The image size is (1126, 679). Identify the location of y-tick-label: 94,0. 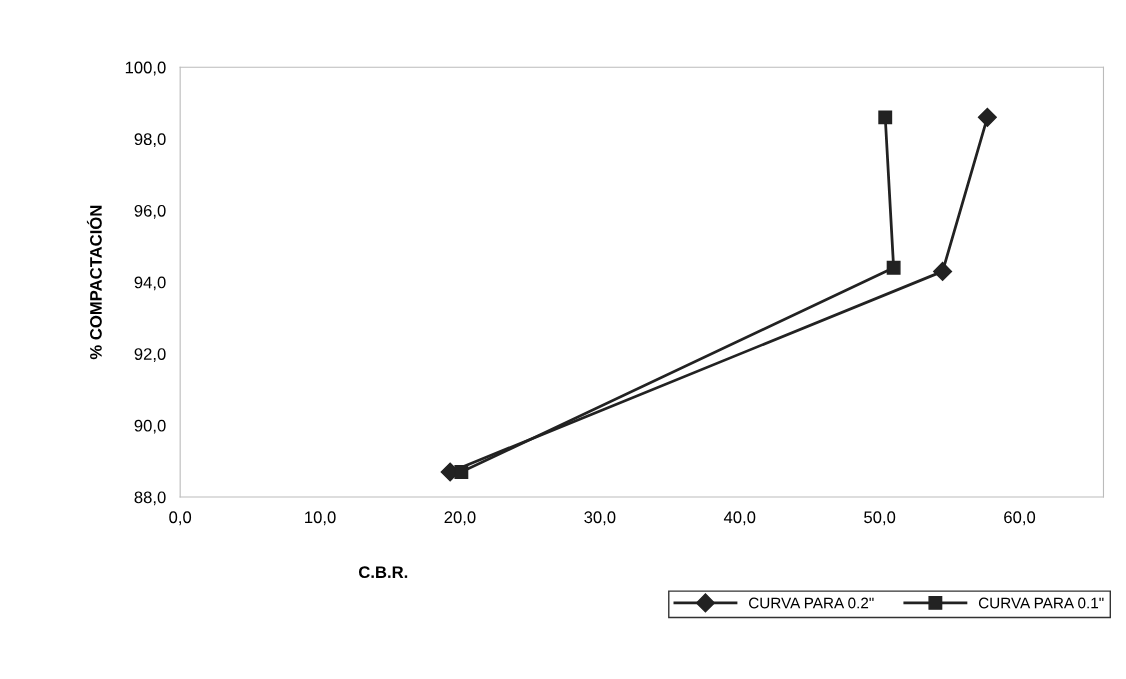
(150, 283).